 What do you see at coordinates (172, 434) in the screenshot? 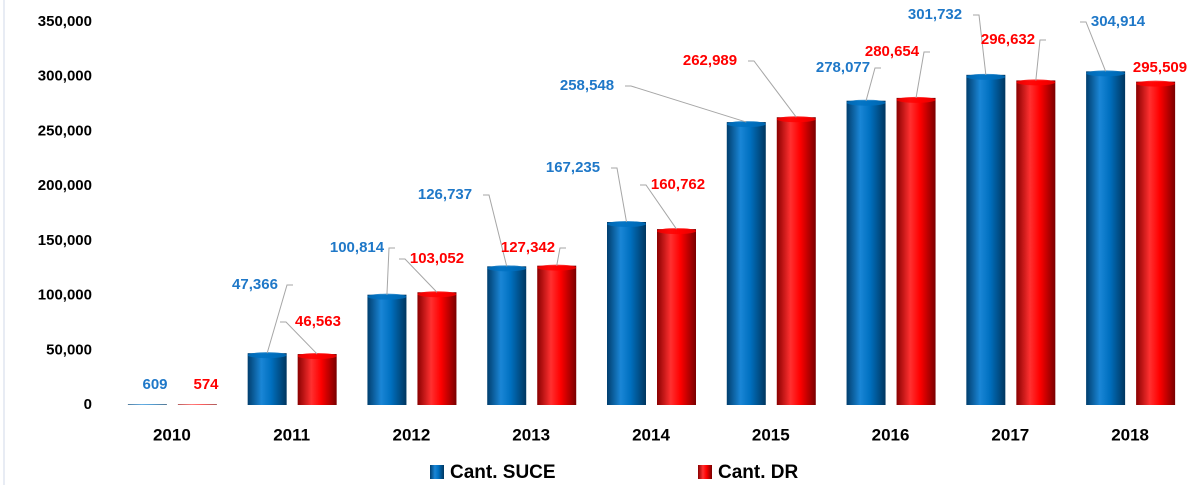
I see `x-tick-label: 2010` at bounding box center [172, 434].